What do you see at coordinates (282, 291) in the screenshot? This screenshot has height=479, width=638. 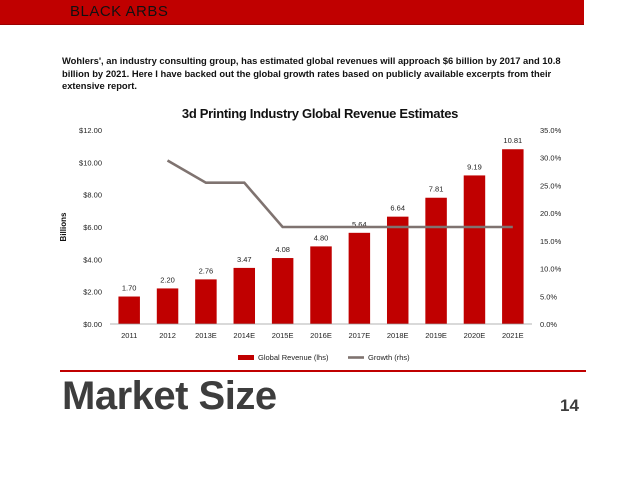 I see `bar-2015E` at bounding box center [282, 291].